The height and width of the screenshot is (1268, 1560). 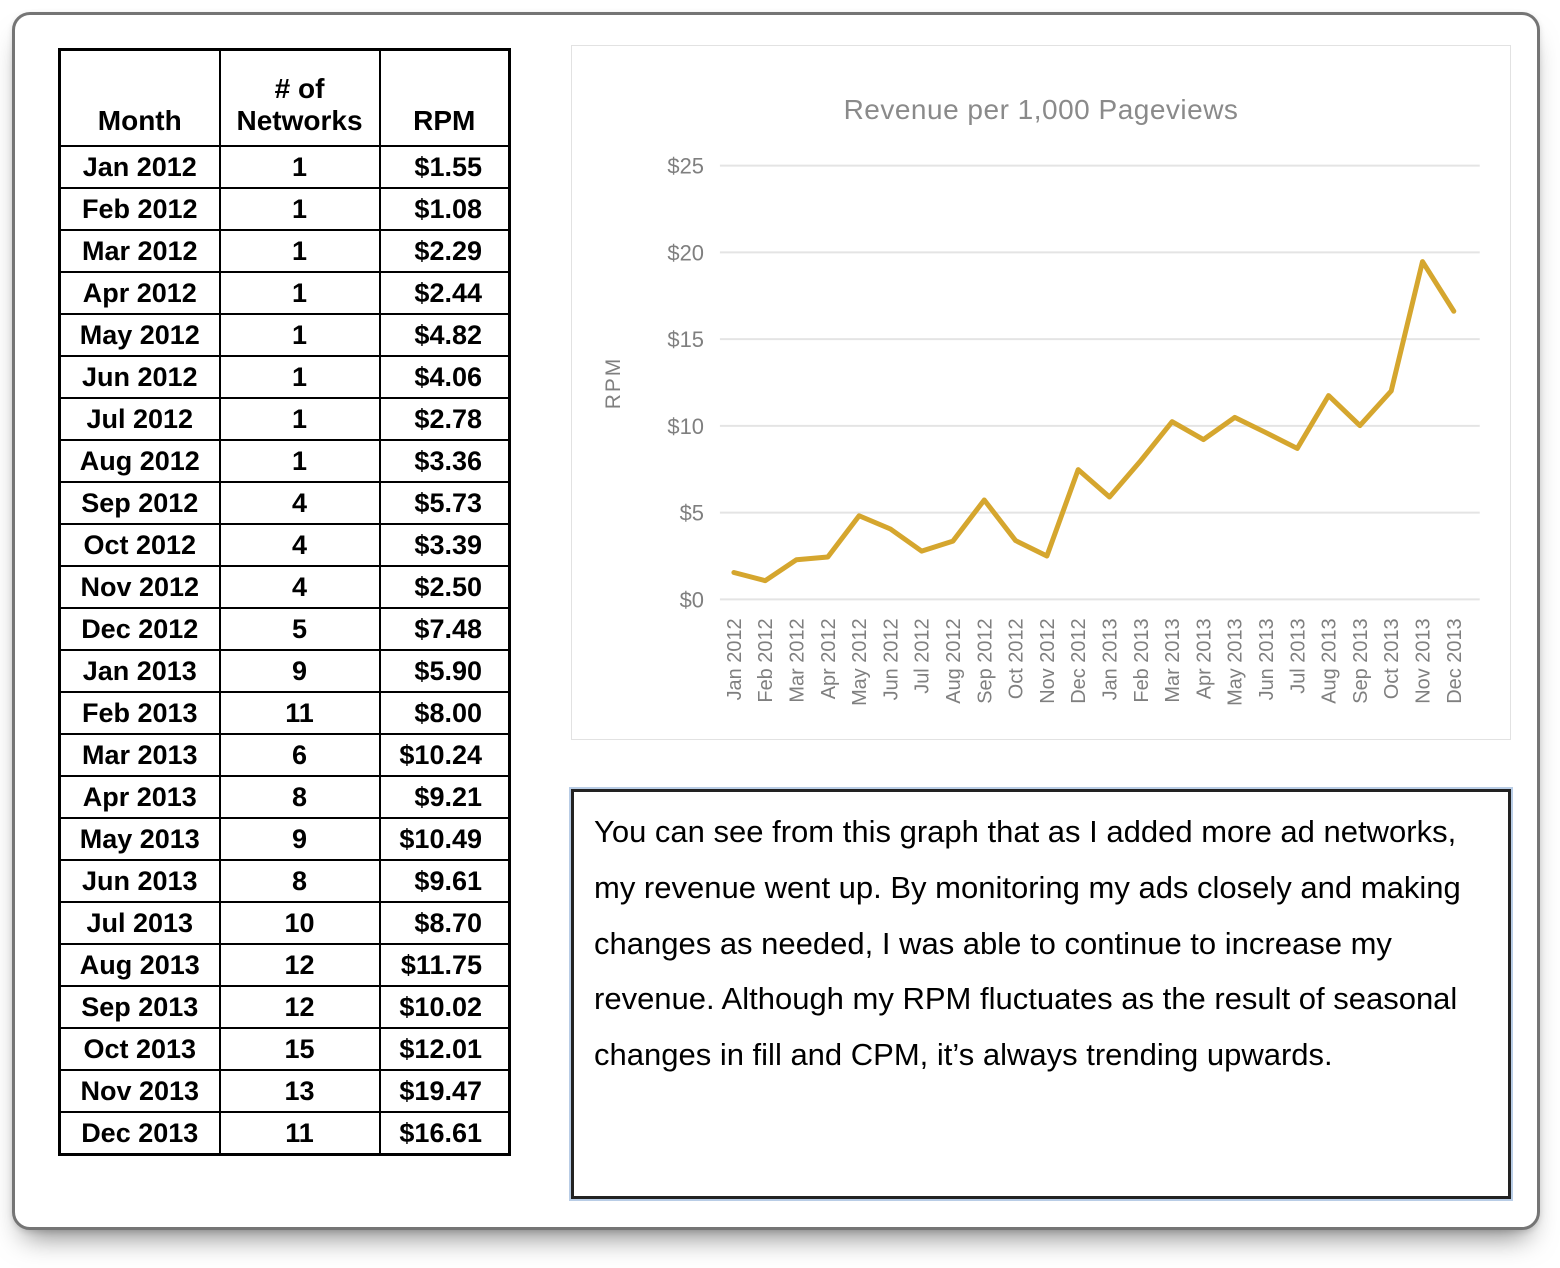 I want to click on column-header-networks: # of Networks, so click(x=299, y=97).